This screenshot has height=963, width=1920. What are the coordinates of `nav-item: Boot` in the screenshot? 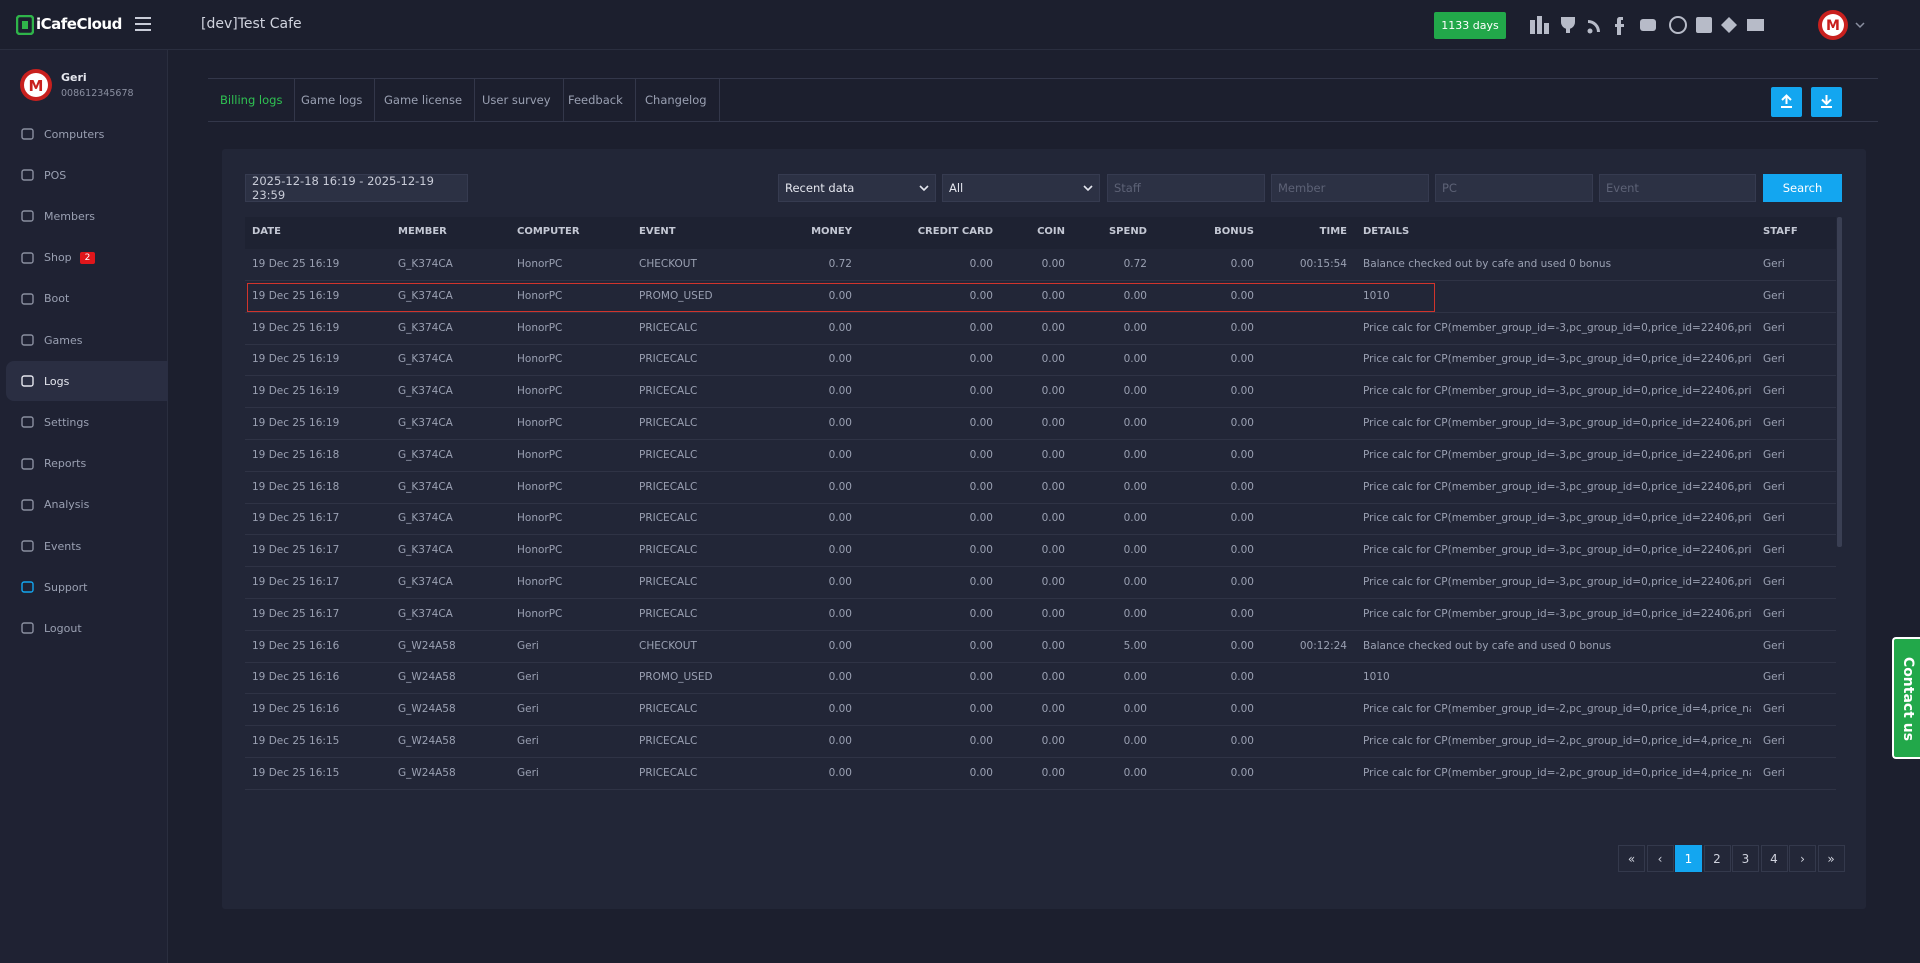 It's located at (87, 299).